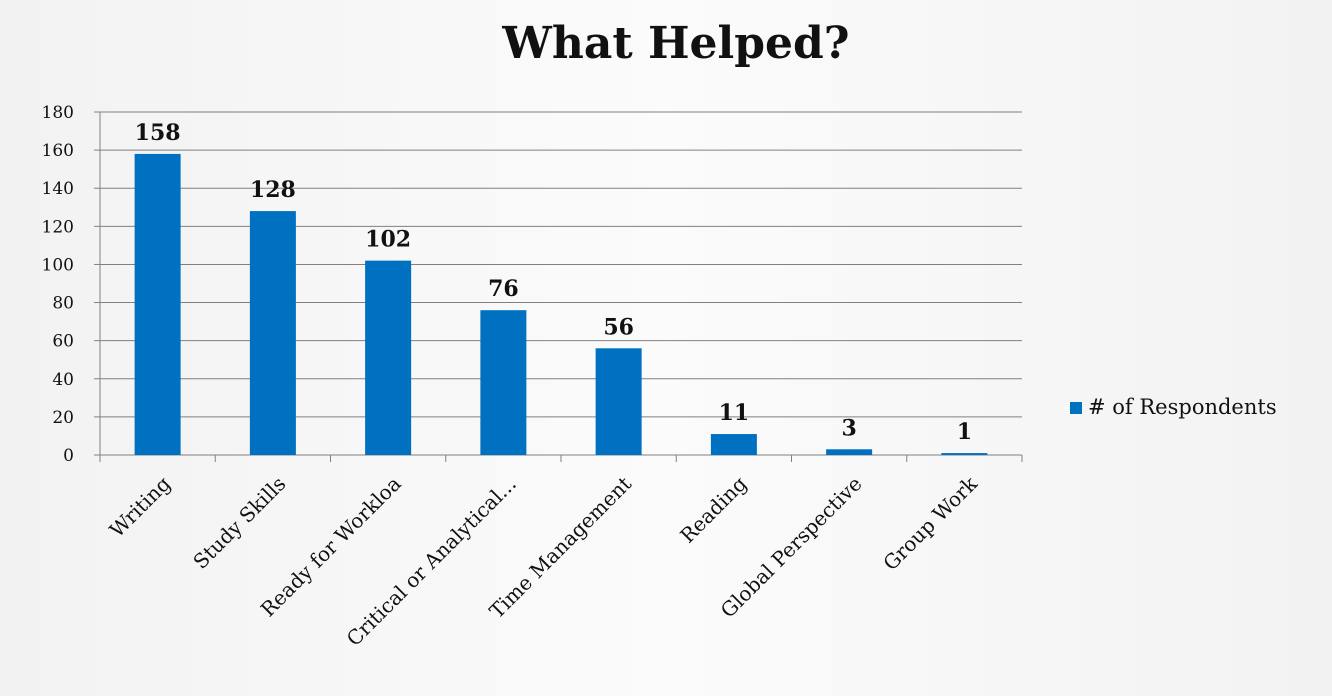 The image size is (1332, 696). Describe the element at coordinates (848, 428) in the screenshot. I see `data-label: 3` at that location.